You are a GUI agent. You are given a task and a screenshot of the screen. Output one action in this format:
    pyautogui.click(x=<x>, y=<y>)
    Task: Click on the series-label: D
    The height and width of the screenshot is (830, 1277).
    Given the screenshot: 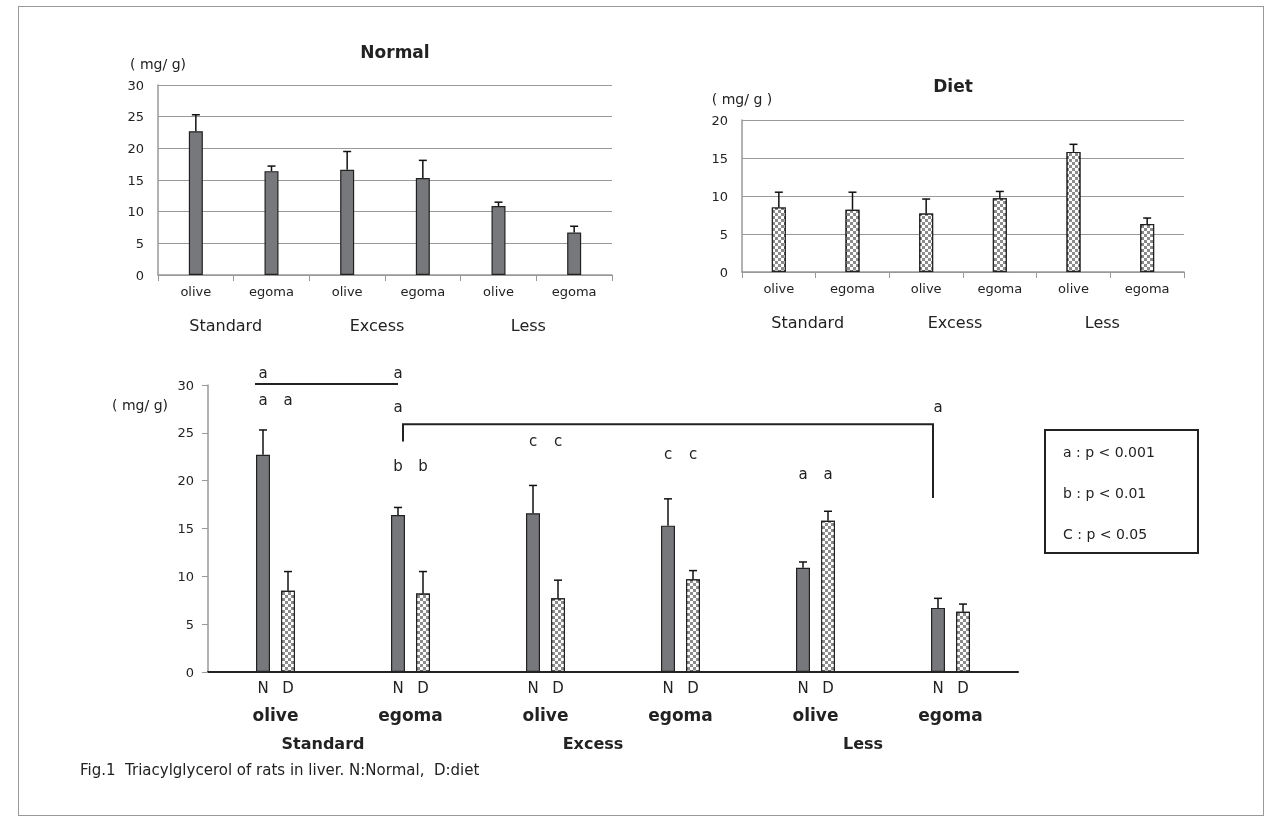 What is the action you would take?
    pyautogui.click(x=288, y=687)
    